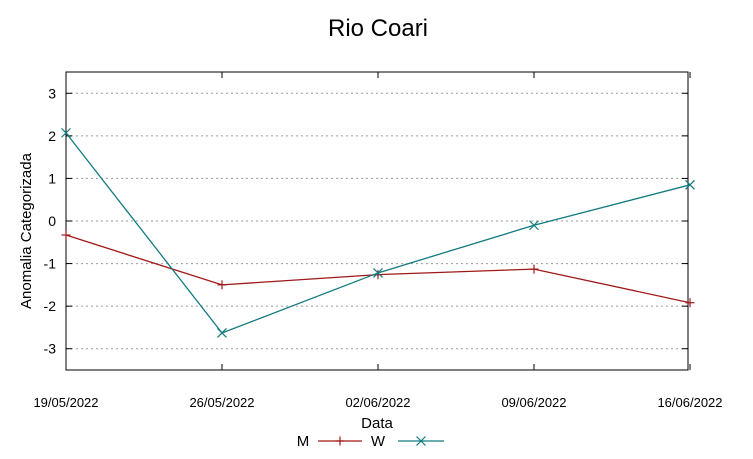  What do you see at coordinates (50, 349) in the screenshot?
I see `y-tick-label: -3` at bounding box center [50, 349].